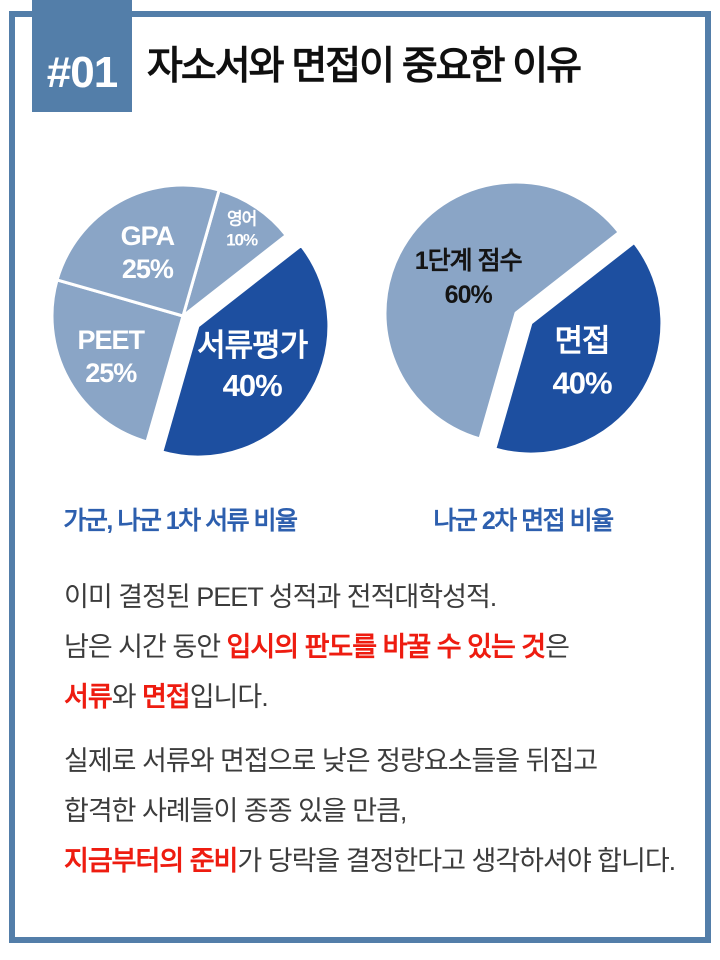 The image size is (720, 960). Describe the element at coordinates (523, 521) in the screenshot. I see `chart-caption-right: 나군 2차 면접 비율` at that location.